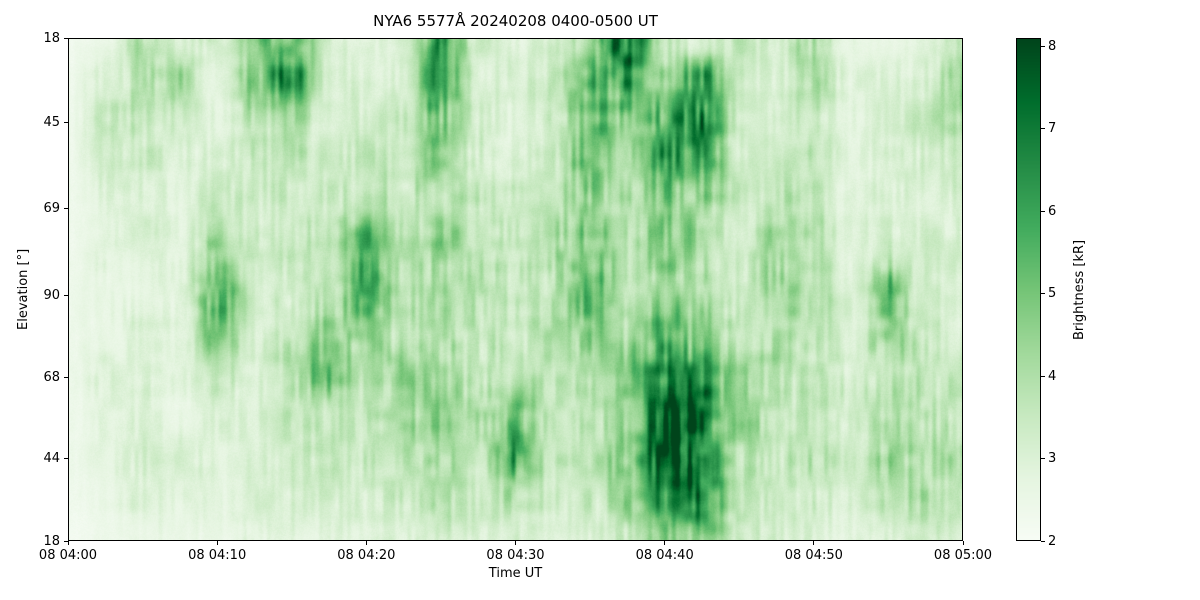  I want to click on x-tick-label: 08 04:50, so click(813, 555).